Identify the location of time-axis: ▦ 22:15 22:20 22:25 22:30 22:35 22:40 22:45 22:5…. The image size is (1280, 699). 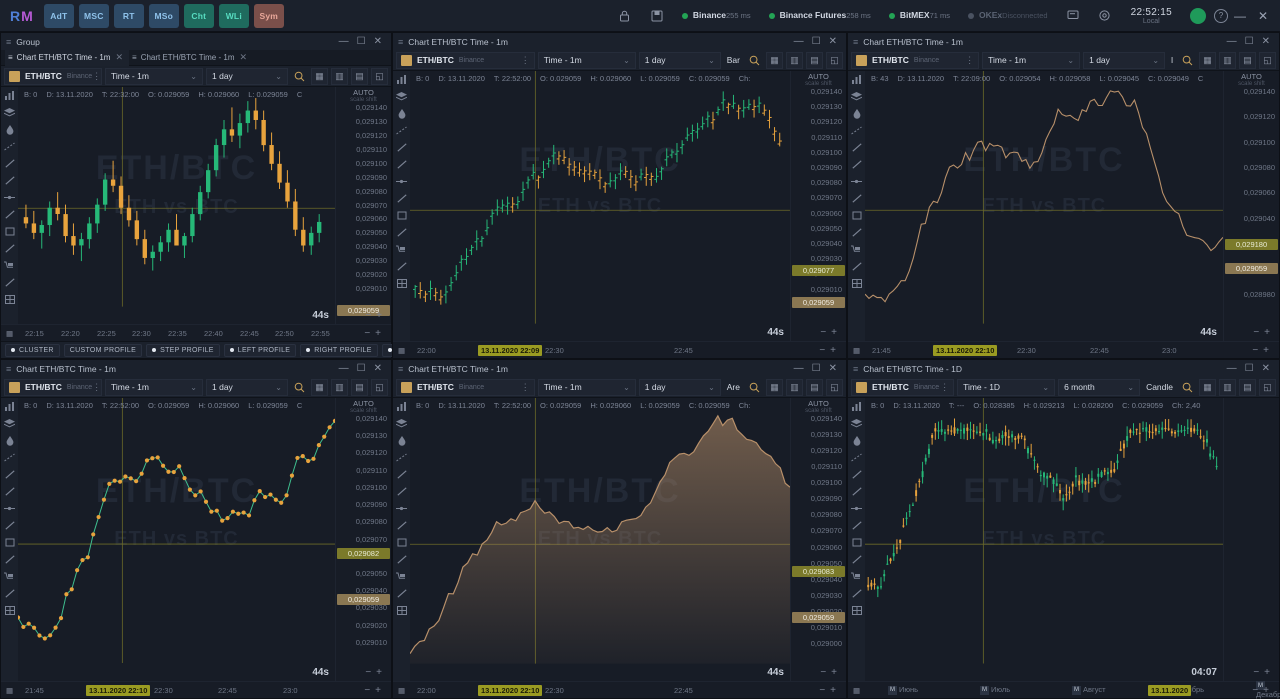
(196, 332).